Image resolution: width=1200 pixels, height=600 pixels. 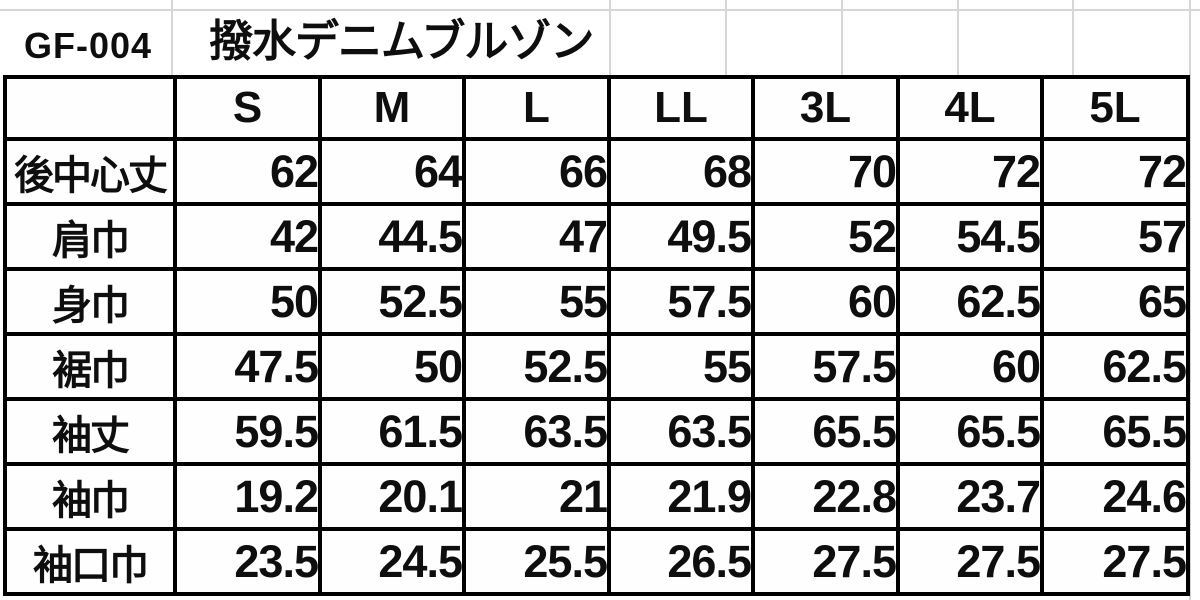 What do you see at coordinates (970, 496) in the screenshot?
I see `value-cell: 23.7` at bounding box center [970, 496].